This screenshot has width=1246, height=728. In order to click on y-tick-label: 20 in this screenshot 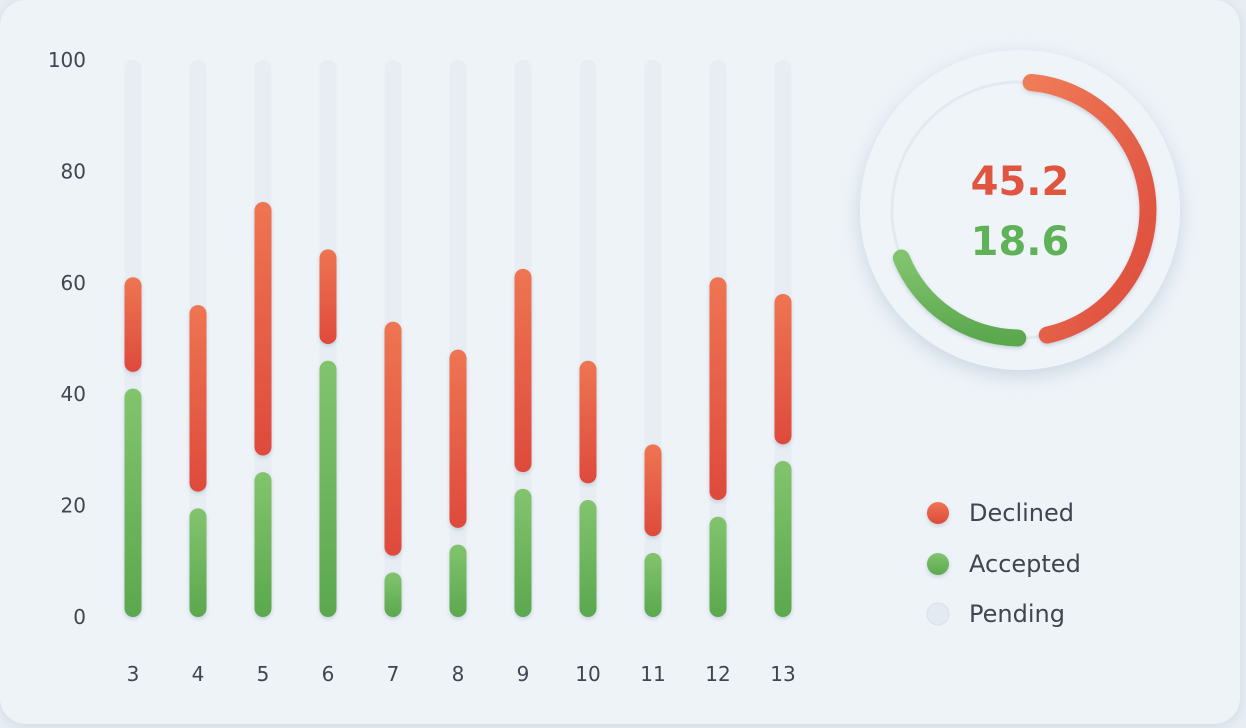, I will do `click(73, 506)`.